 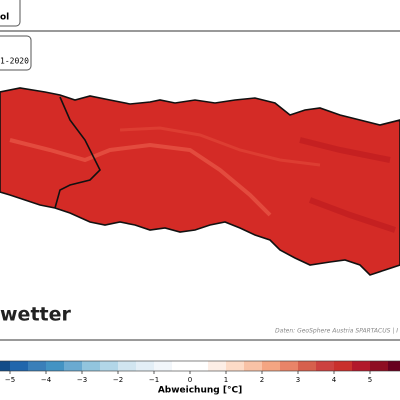 What do you see at coordinates (10, 13) in the screenshot?
I see `title-box` at bounding box center [10, 13].